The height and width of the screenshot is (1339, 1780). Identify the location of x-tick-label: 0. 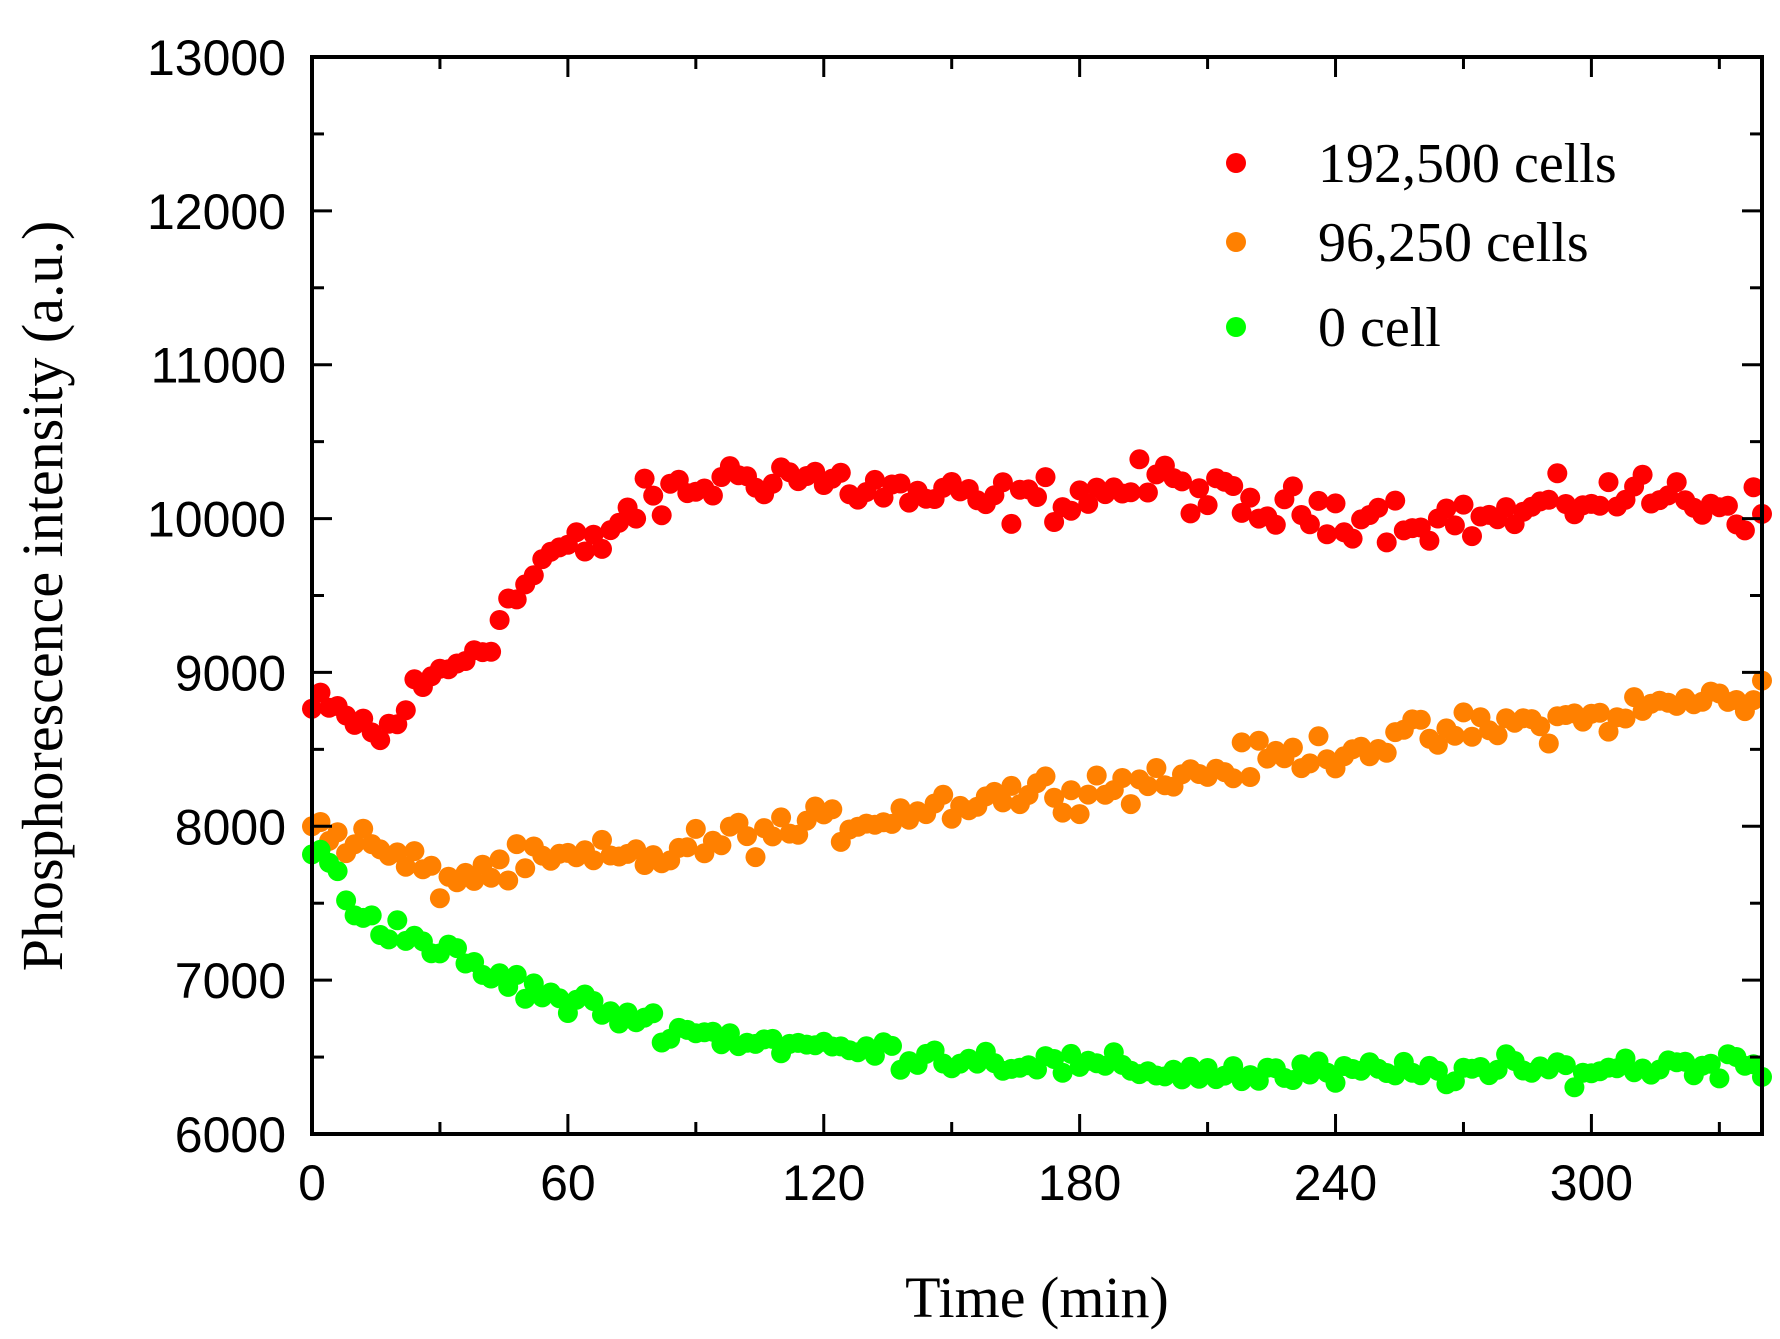
(312, 1183).